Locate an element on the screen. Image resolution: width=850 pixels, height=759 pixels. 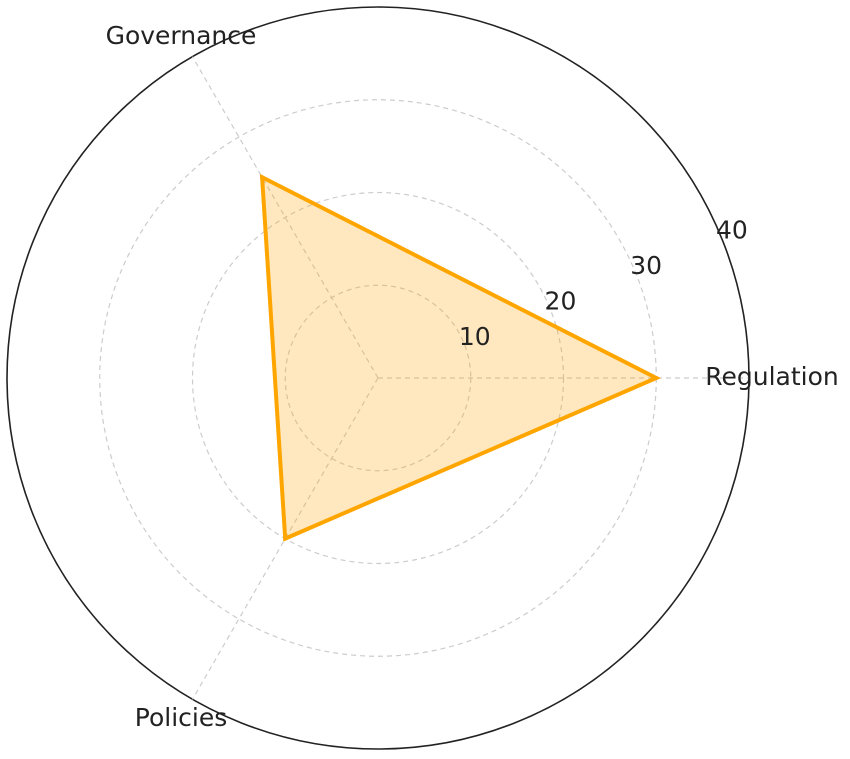
r-tick-label: 10 is located at coordinates (475, 336).